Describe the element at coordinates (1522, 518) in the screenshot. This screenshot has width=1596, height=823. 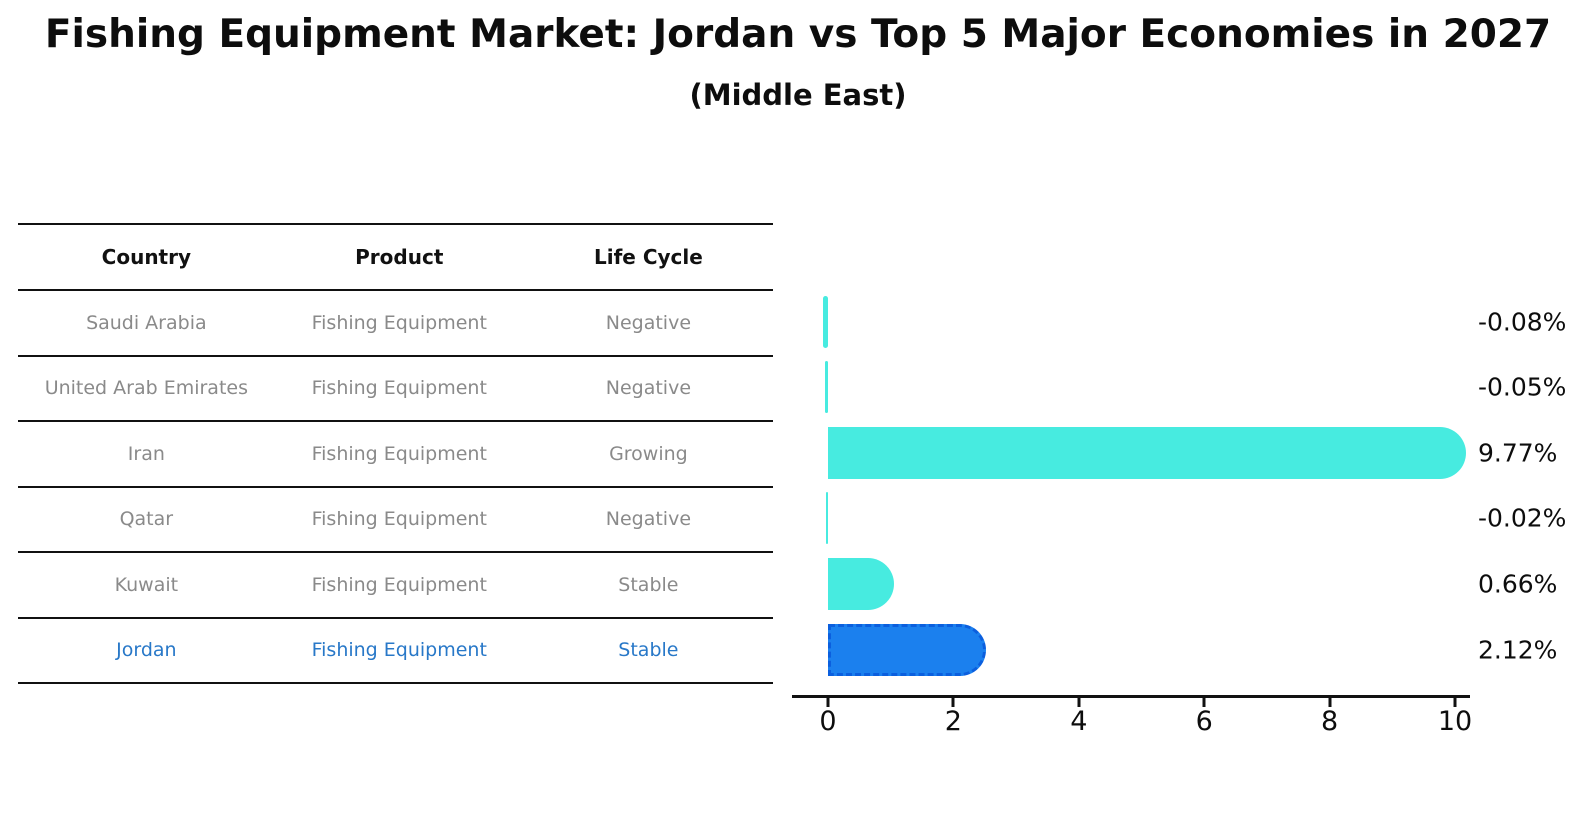
I see `value-label-qatar: -0.02%` at that location.